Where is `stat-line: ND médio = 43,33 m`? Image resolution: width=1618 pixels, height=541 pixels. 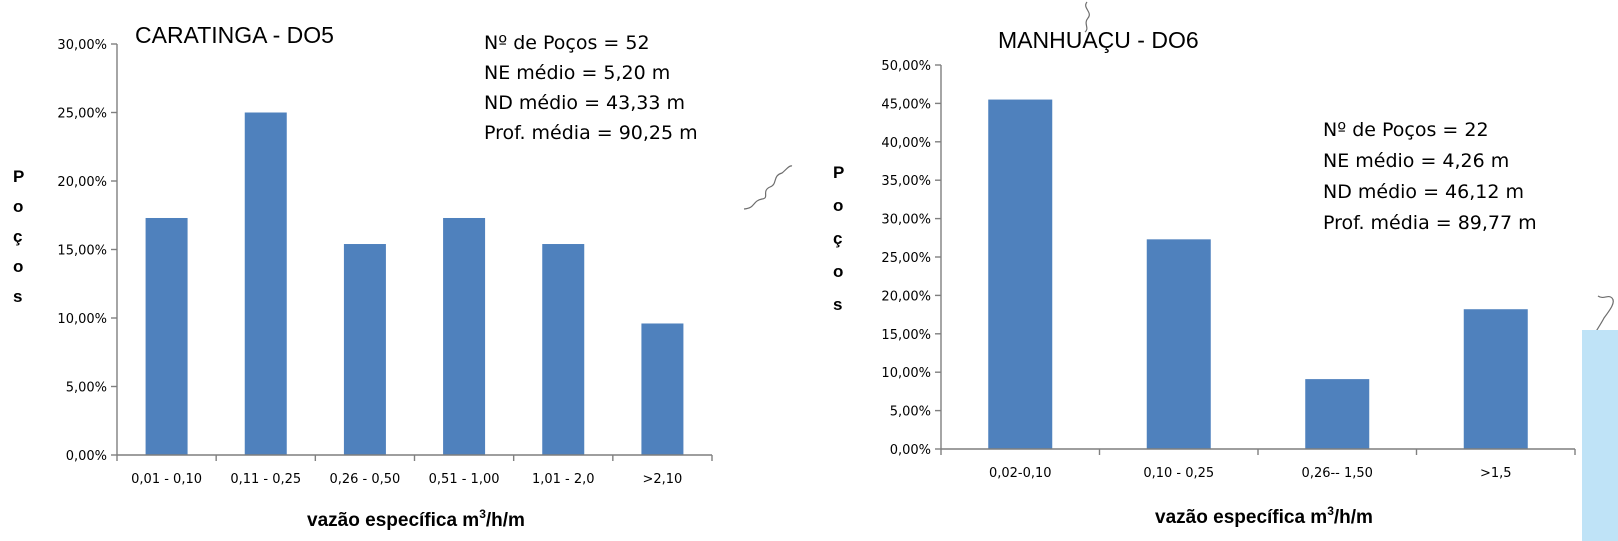 stat-line: ND médio = 43,33 m is located at coordinates (584, 103).